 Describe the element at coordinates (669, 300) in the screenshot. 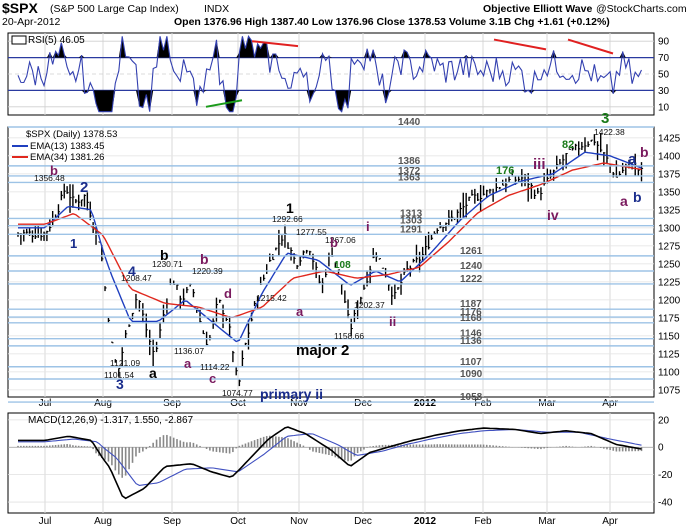

I see `price-tick-label: 1200` at that location.